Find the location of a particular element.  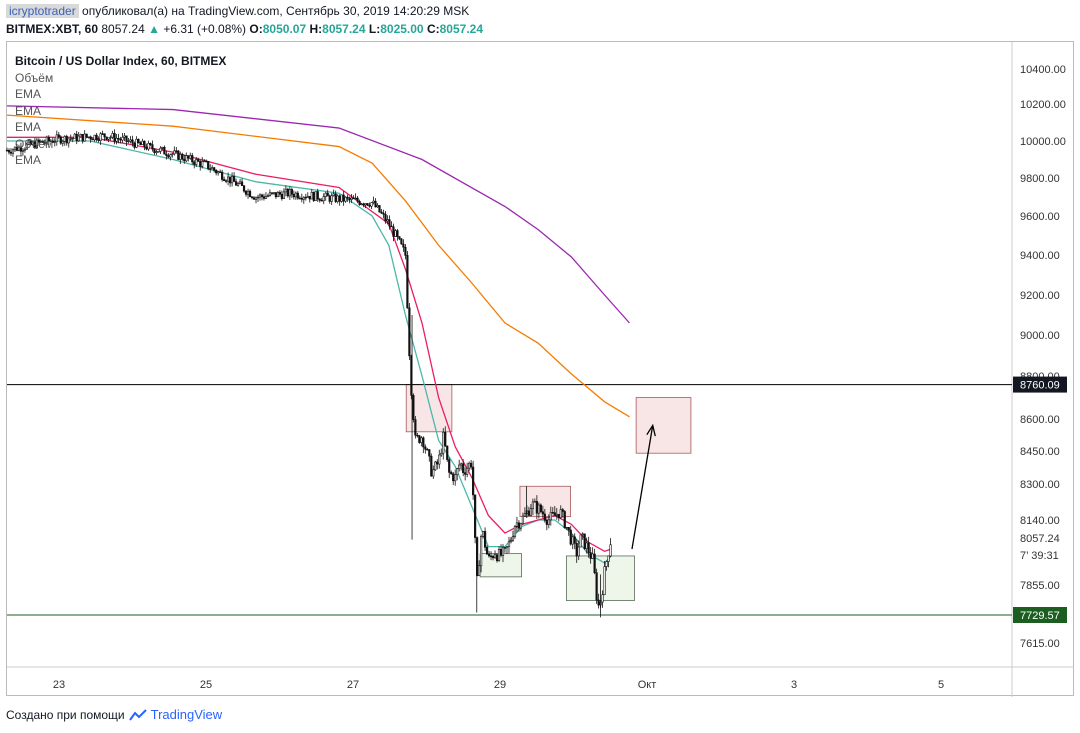

author-link: icryptotrader is located at coordinates (42, 11).